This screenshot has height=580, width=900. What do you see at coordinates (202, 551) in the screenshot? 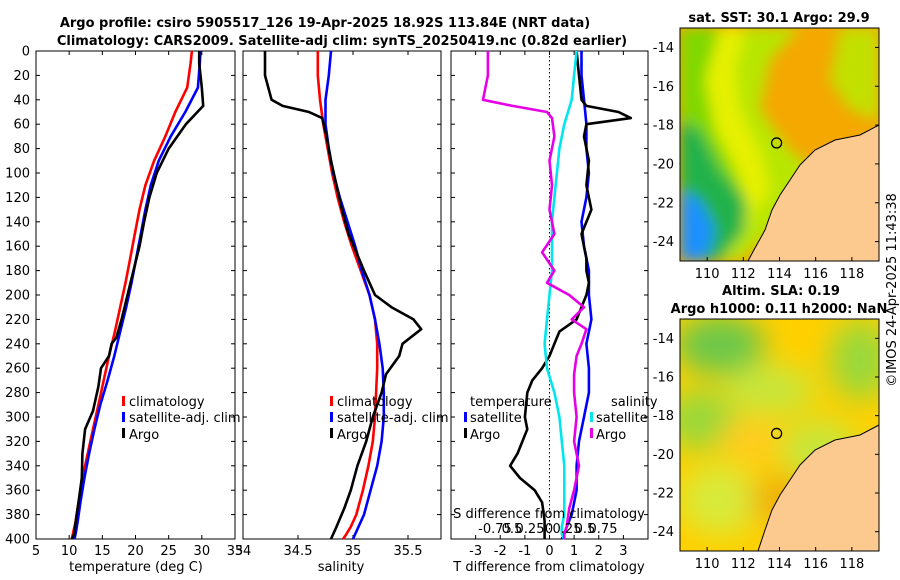
I see `x-tick-label: 30` at bounding box center [202, 551].